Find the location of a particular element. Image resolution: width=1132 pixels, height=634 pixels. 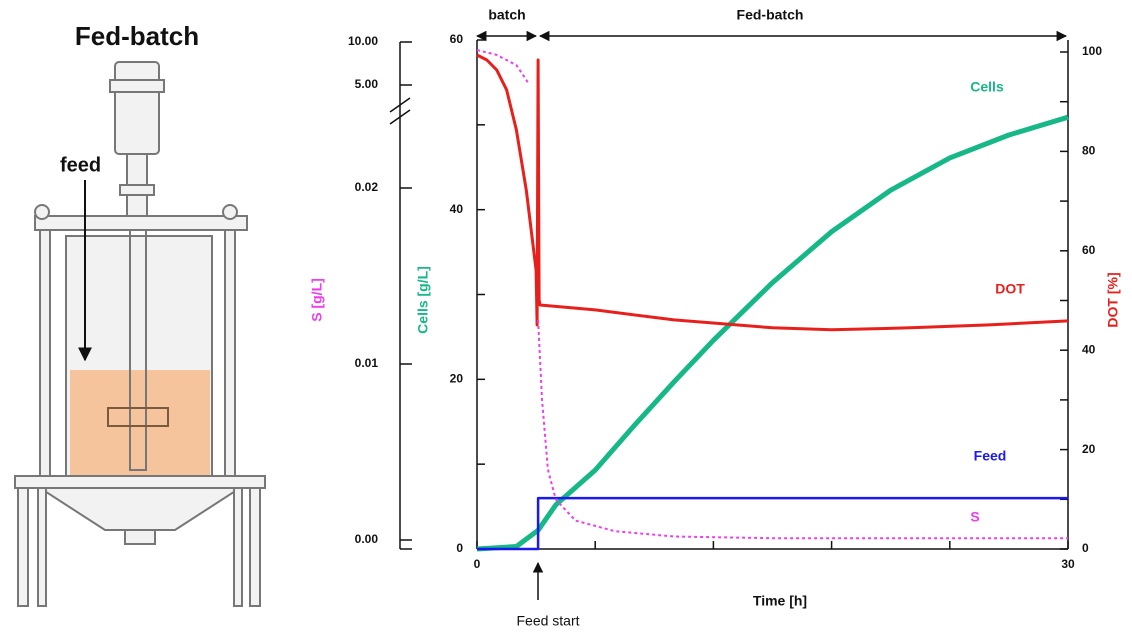

x-axis-title: Time [h] is located at coordinates (780, 601).